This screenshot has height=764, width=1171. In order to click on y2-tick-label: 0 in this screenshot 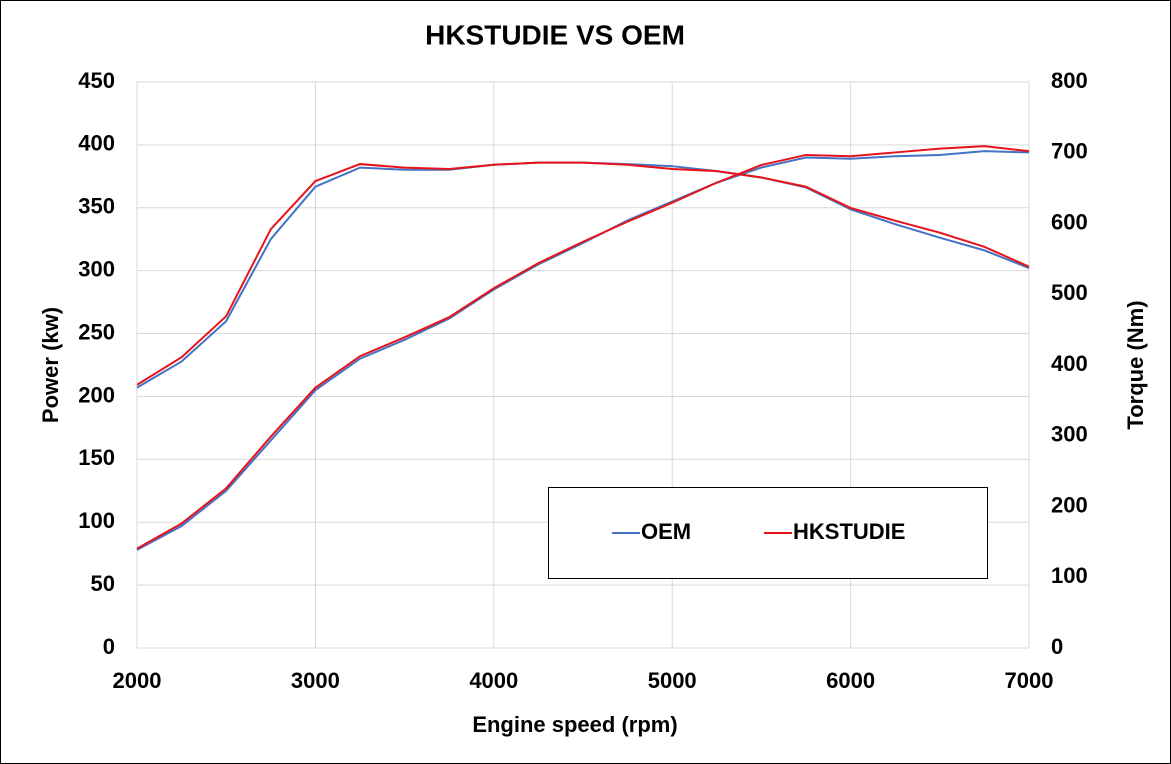, I will do `click(1057, 646)`.